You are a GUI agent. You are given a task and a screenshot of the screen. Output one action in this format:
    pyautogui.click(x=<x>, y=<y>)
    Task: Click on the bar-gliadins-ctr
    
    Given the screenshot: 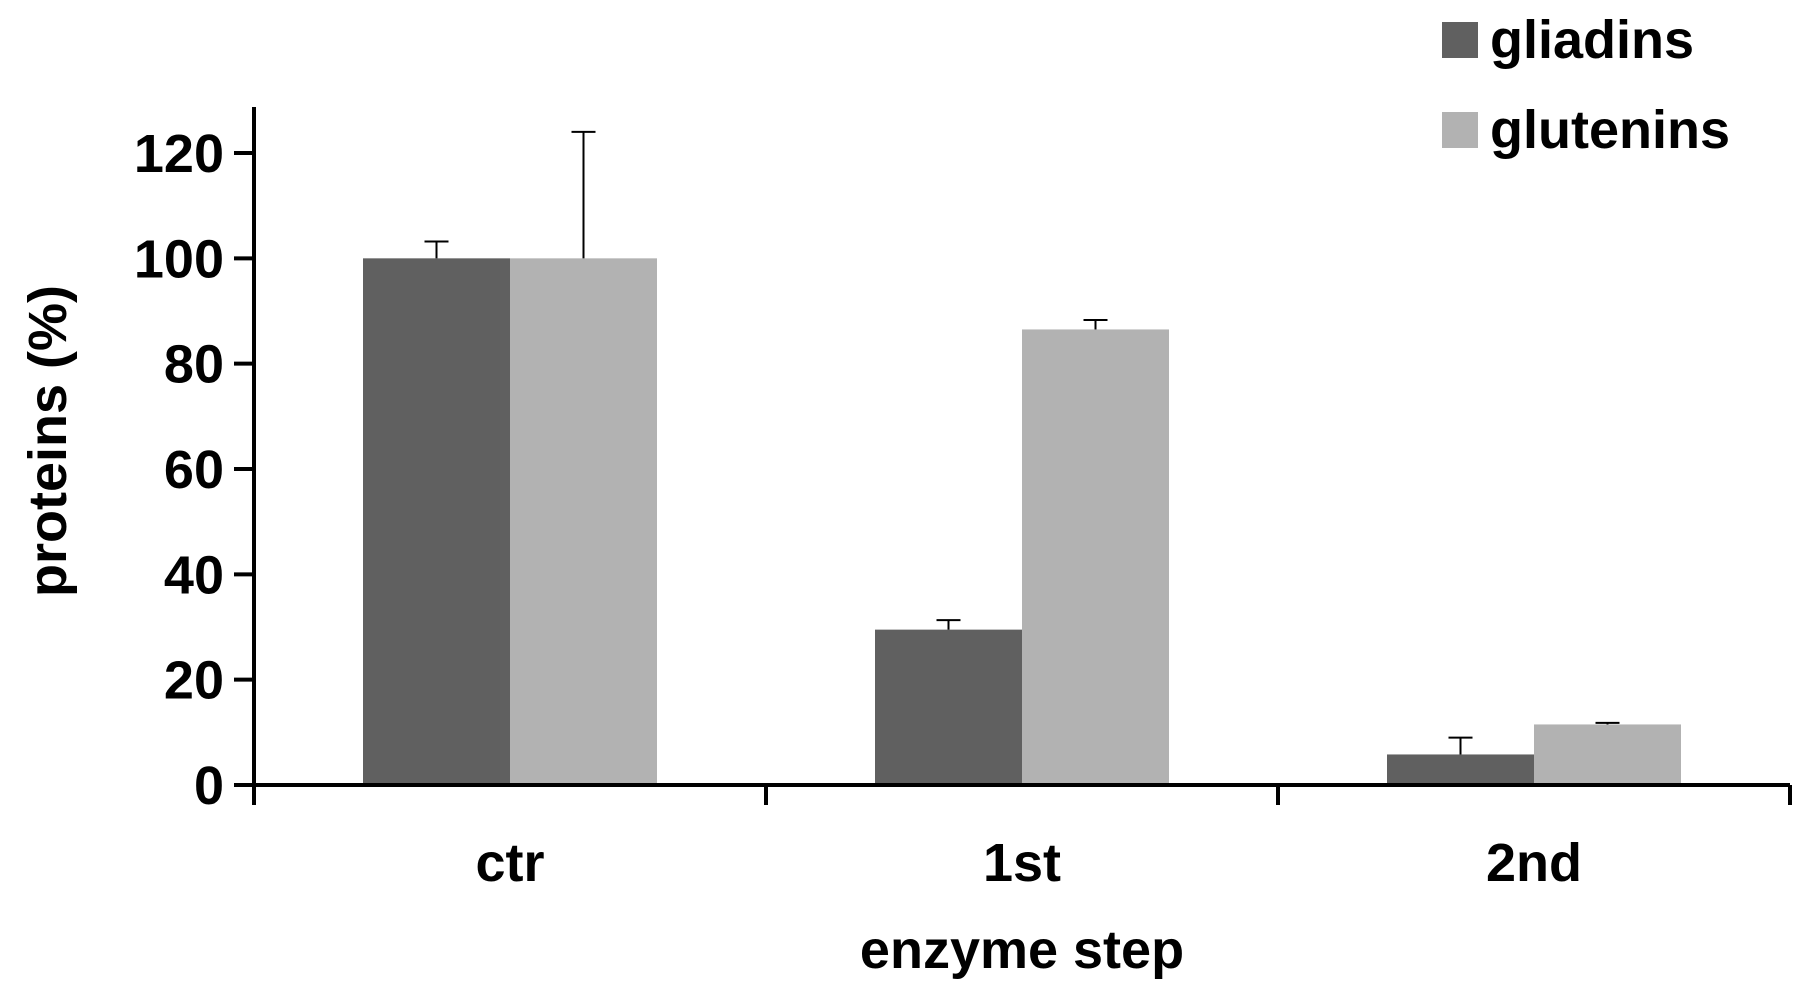 What is the action you would take?
    pyautogui.click(x=436, y=521)
    